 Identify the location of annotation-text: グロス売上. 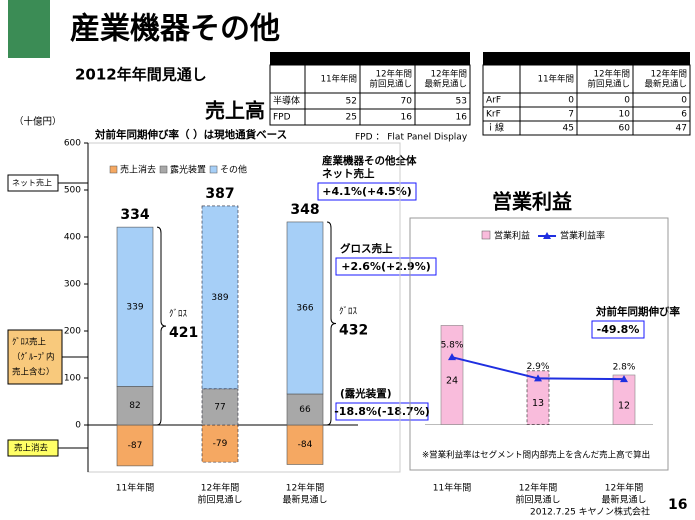
(366, 248).